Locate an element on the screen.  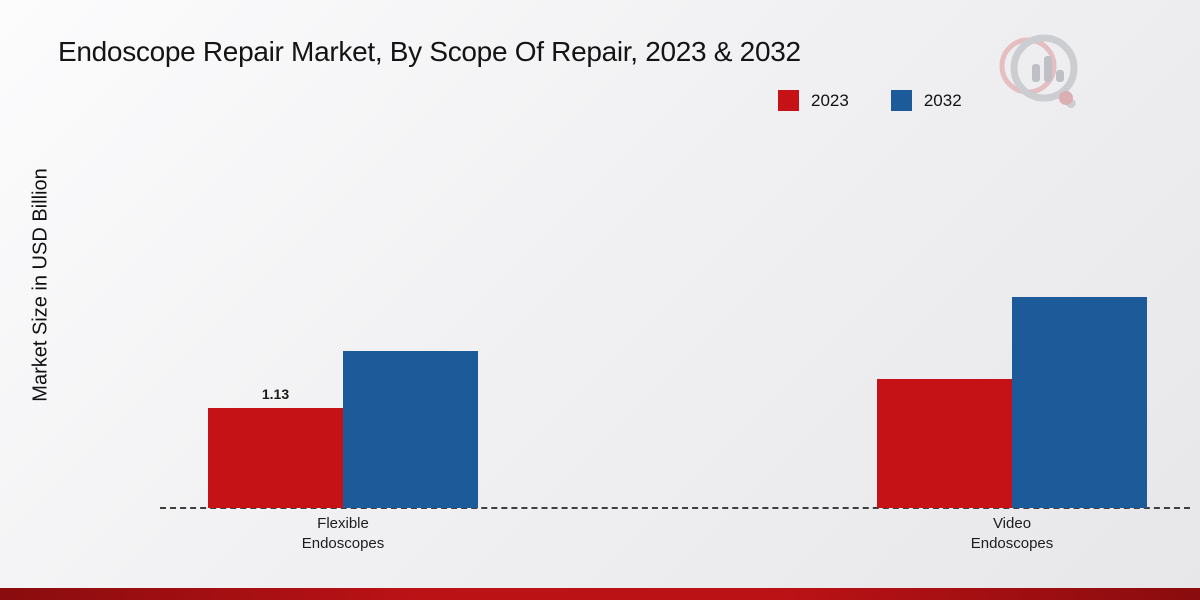
legend-swatch-2032 is located at coordinates (901, 100).